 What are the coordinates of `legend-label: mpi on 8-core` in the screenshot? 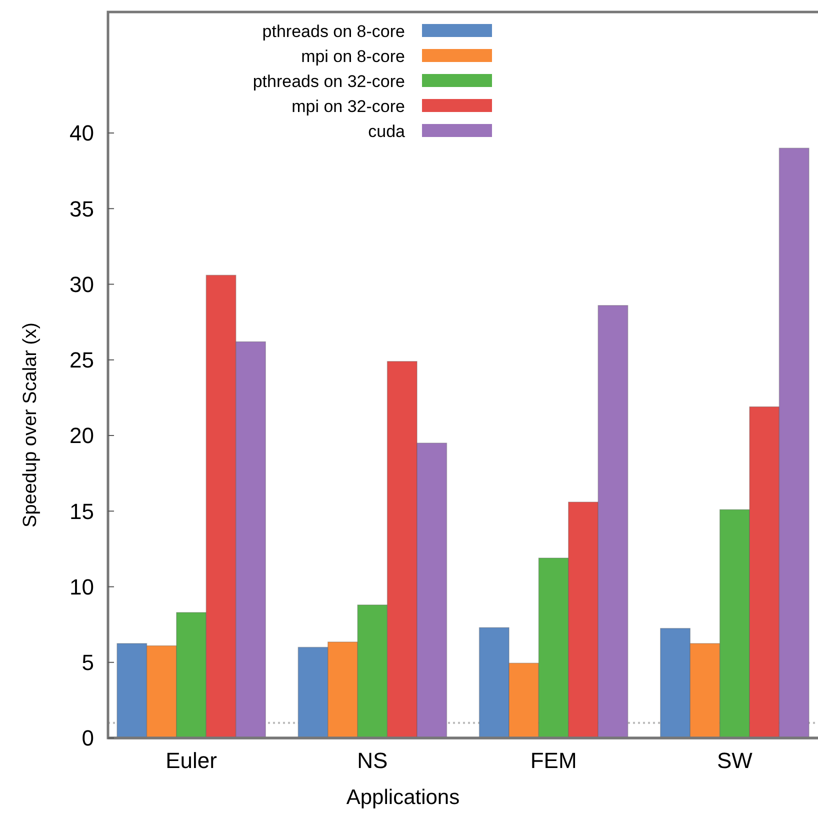 It's located at (353, 56).